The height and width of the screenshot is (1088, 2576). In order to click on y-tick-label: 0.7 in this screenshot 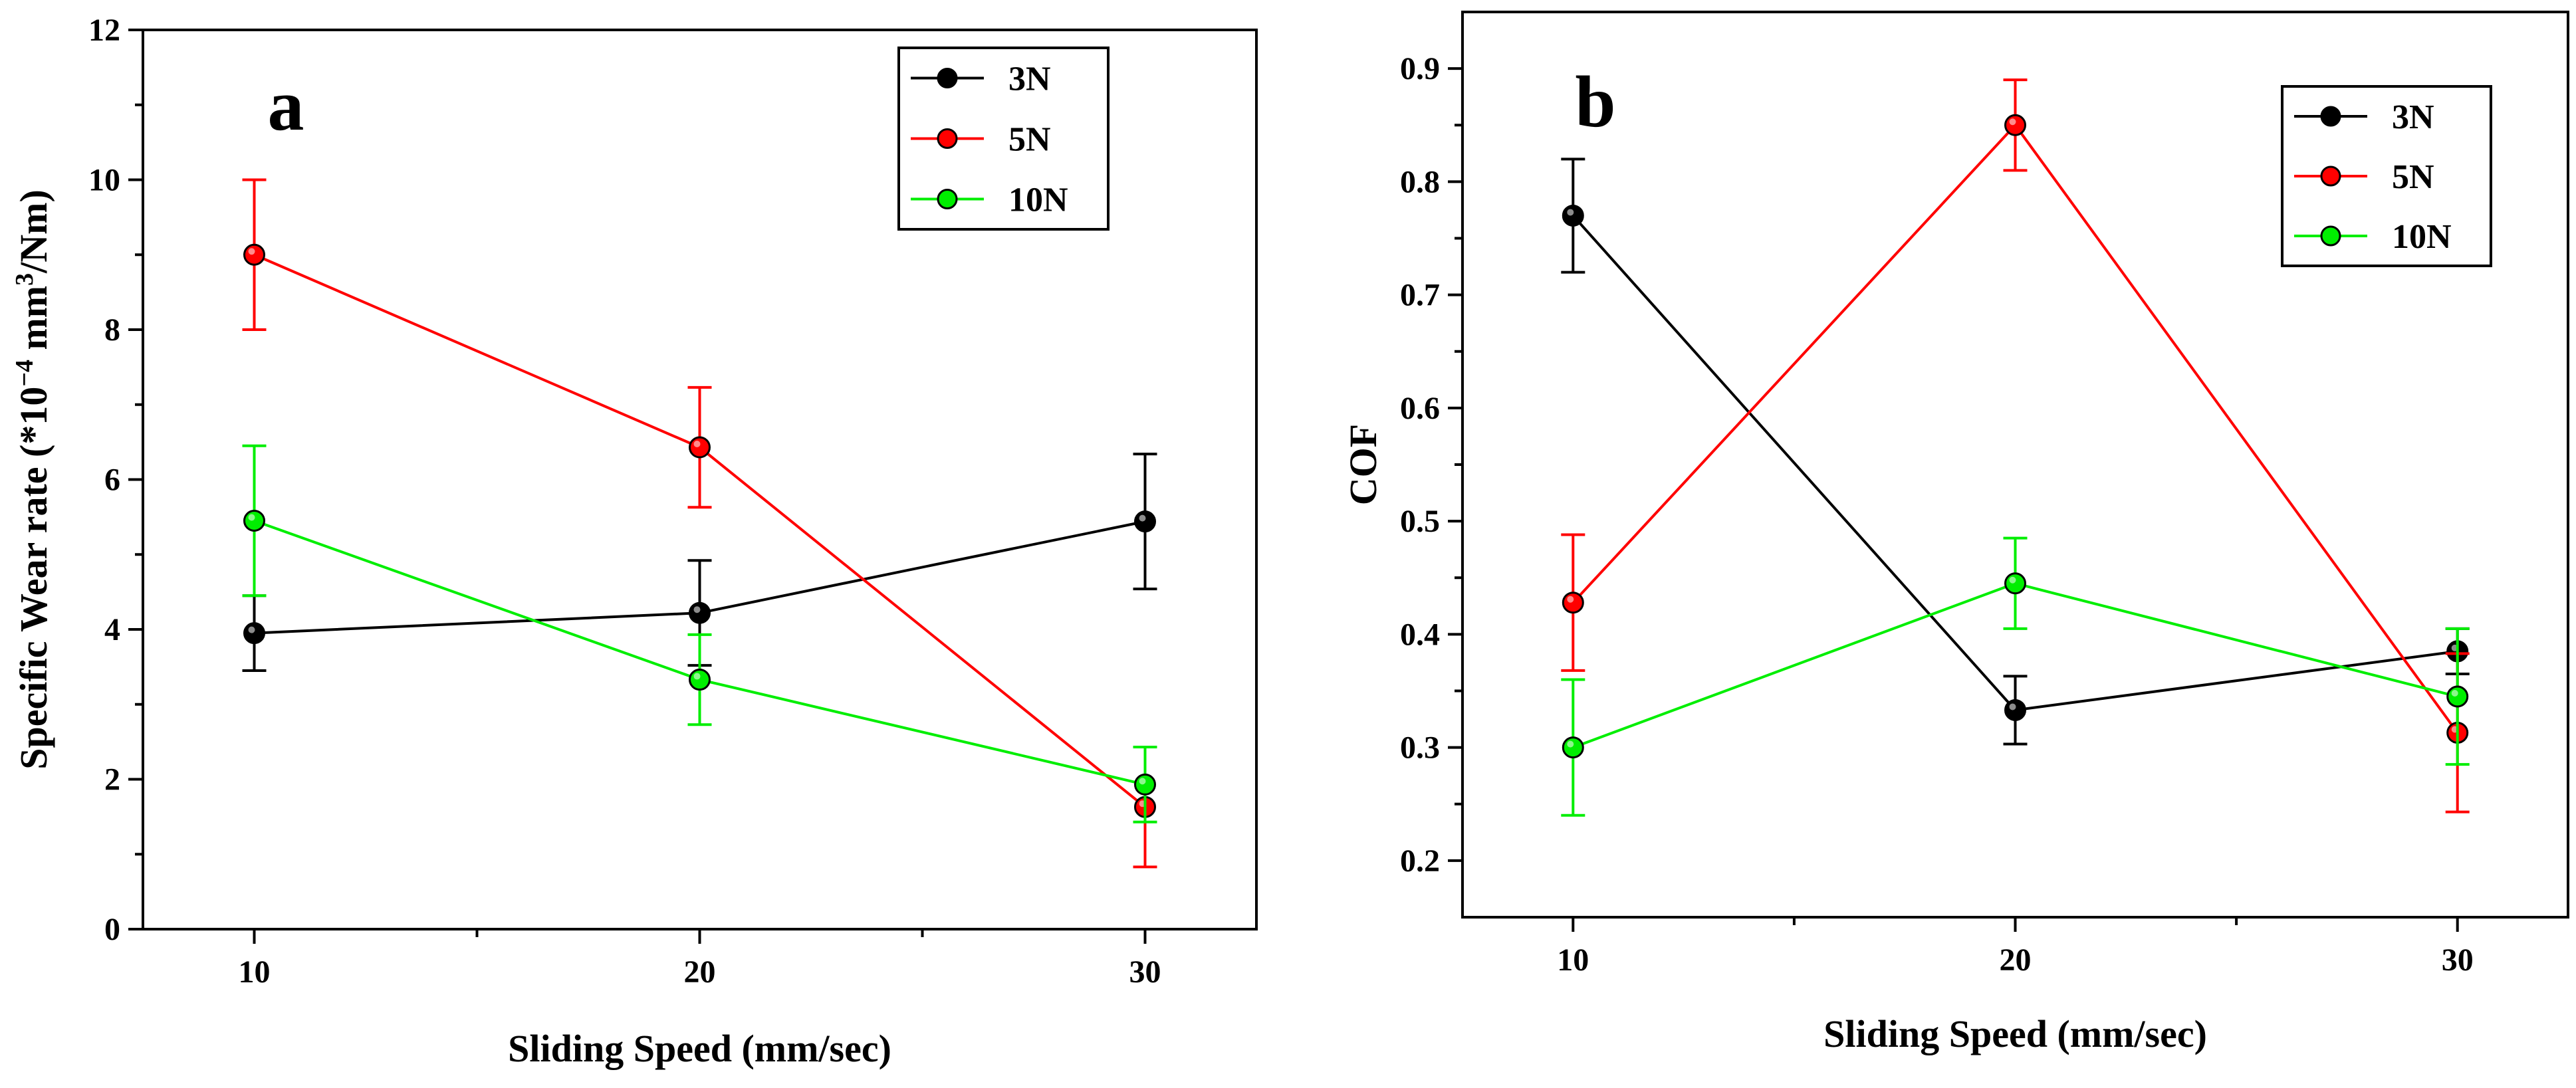, I will do `click(1420, 296)`.